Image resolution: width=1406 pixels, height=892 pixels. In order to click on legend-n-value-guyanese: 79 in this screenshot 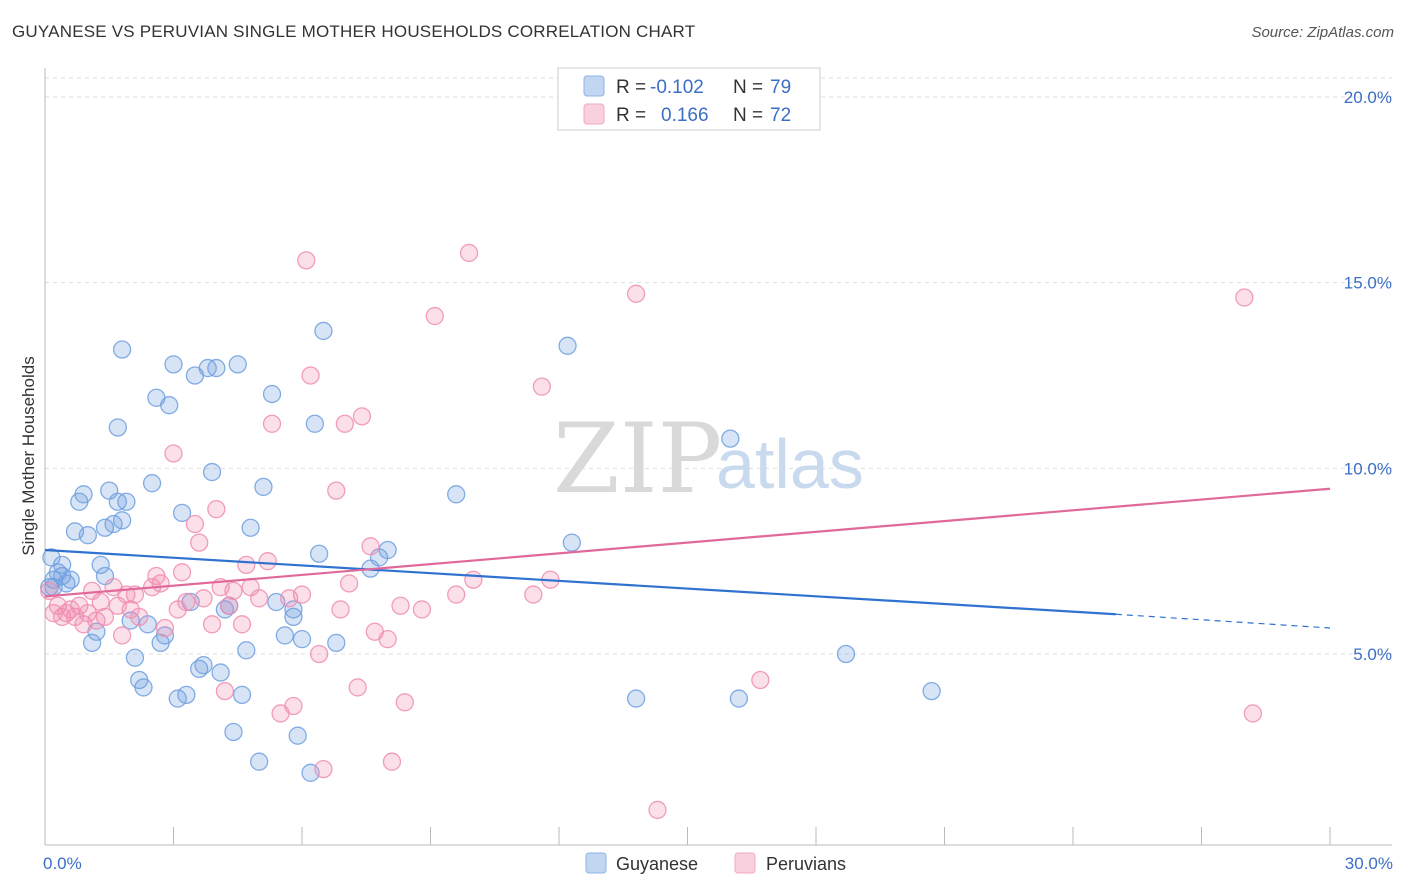, I will do `click(780, 87)`.